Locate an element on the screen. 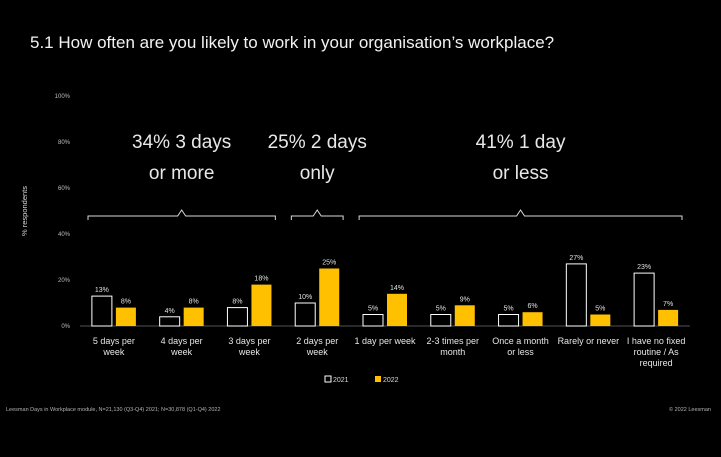 Image resolution: width=721 pixels, height=457 pixels. category-label: Rarely or never is located at coordinates (589, 341).